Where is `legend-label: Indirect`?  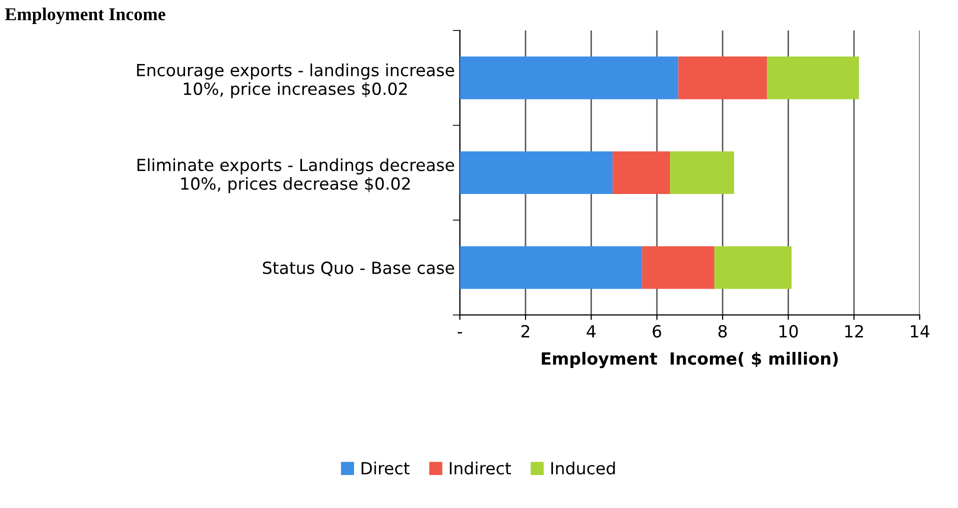 legend-label: Indirect is located at coordinates (480, 468).